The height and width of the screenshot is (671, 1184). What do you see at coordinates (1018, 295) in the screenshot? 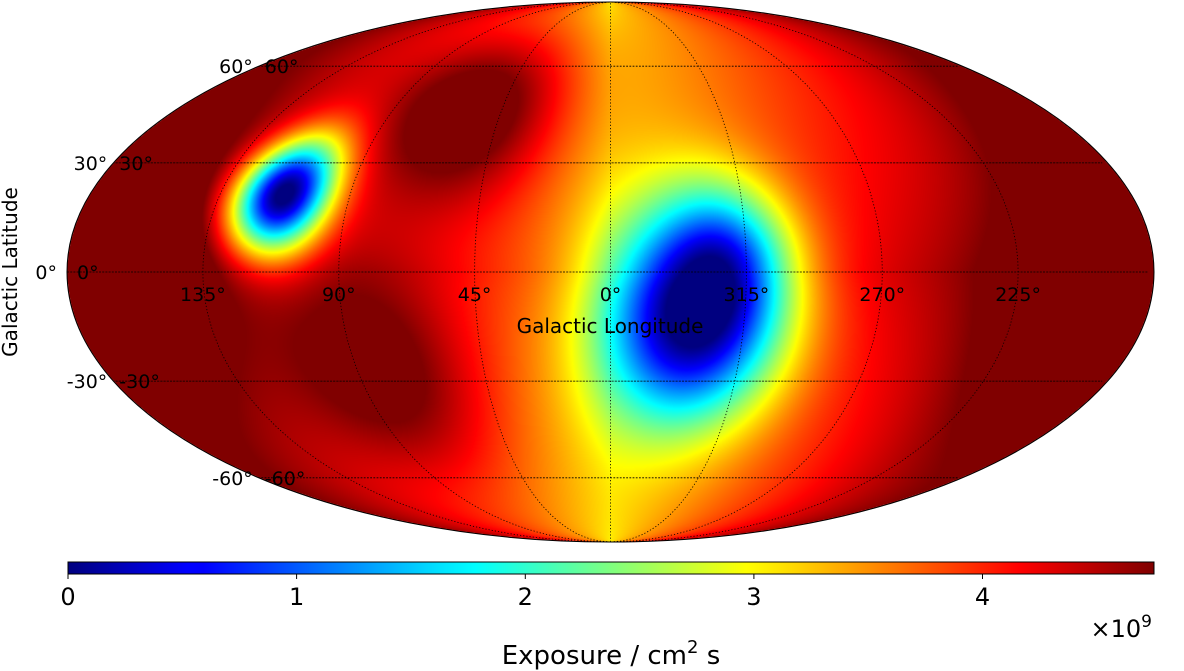
I see `longitude-label: 225°` at bounding box center [1018, 295].